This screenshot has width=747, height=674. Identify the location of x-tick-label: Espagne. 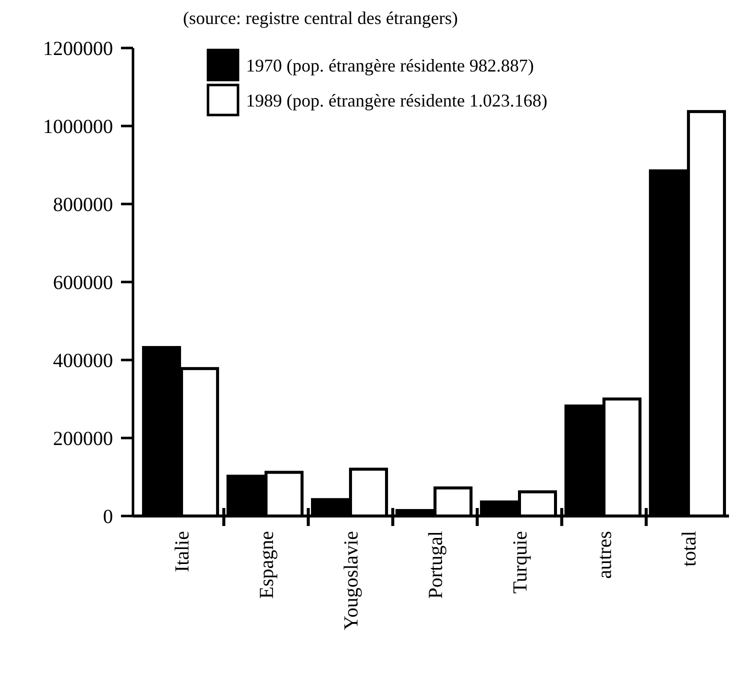
(267, 564).